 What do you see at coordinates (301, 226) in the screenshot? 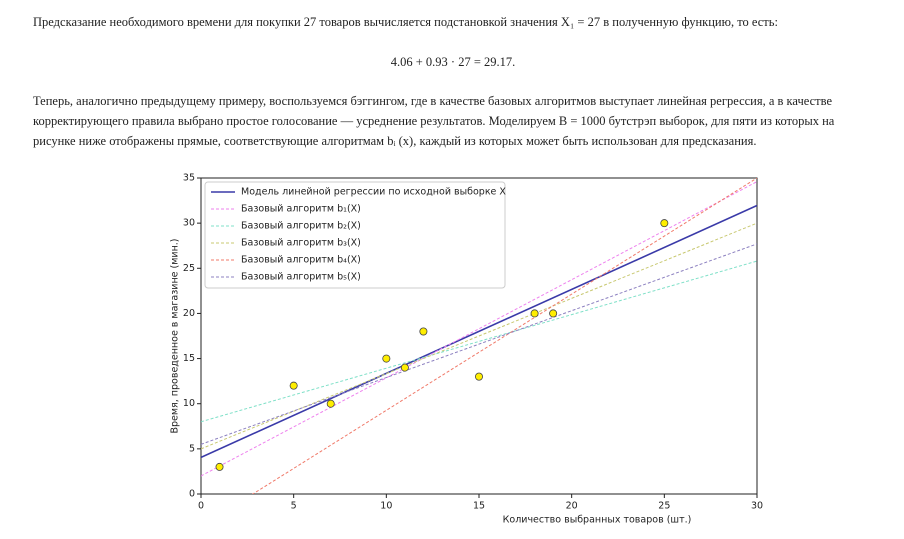
I see `legend-label: Базовый алгоритм b₂(X)` at bounding box center [301, 226].